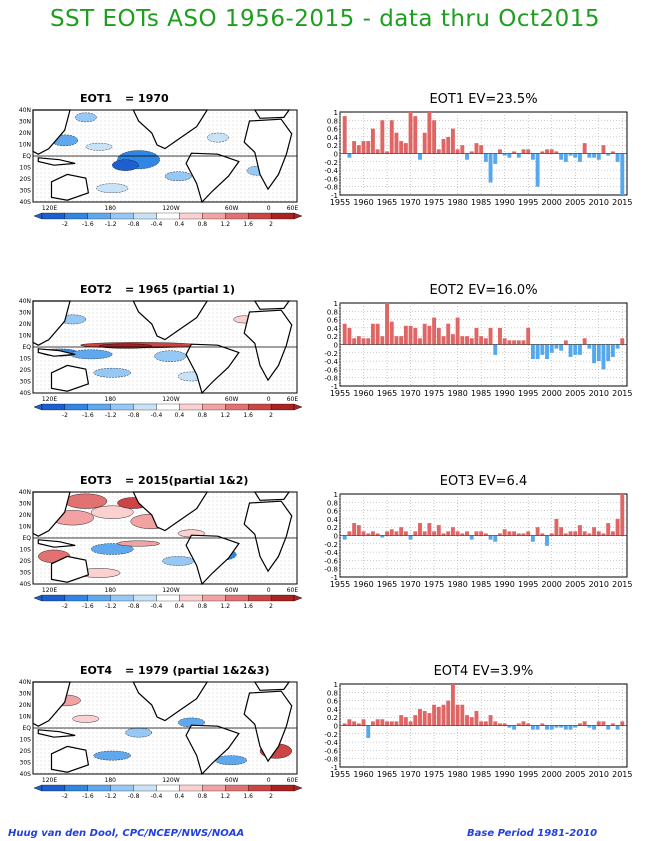  I want to click on map-title-right: = 1979 (partial 1&2&3), so click(197, 670).